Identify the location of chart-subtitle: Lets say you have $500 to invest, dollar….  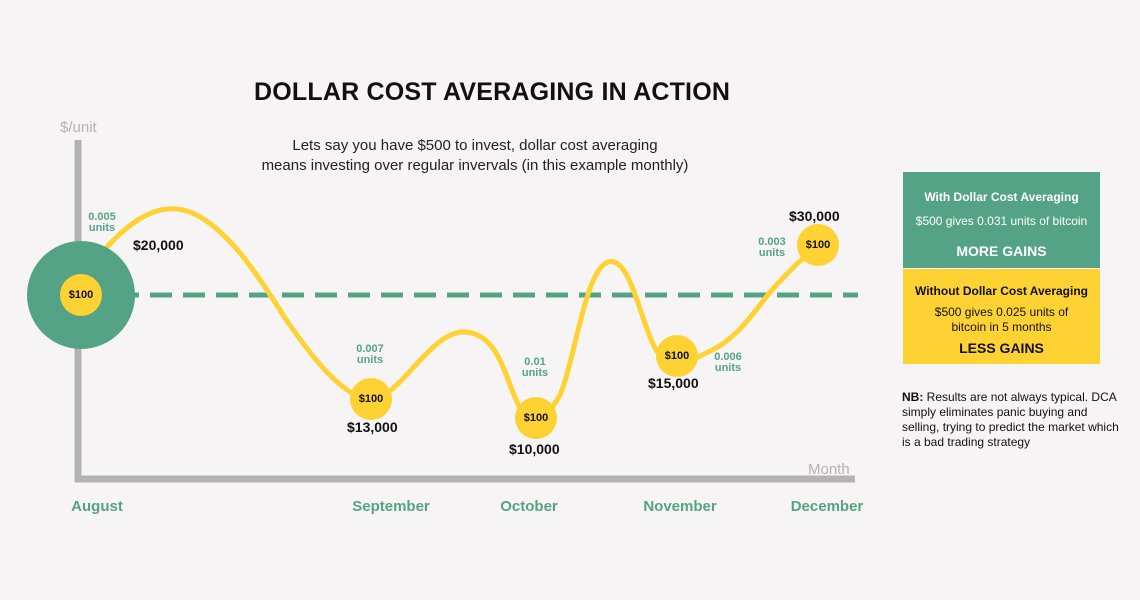
(475, 156).